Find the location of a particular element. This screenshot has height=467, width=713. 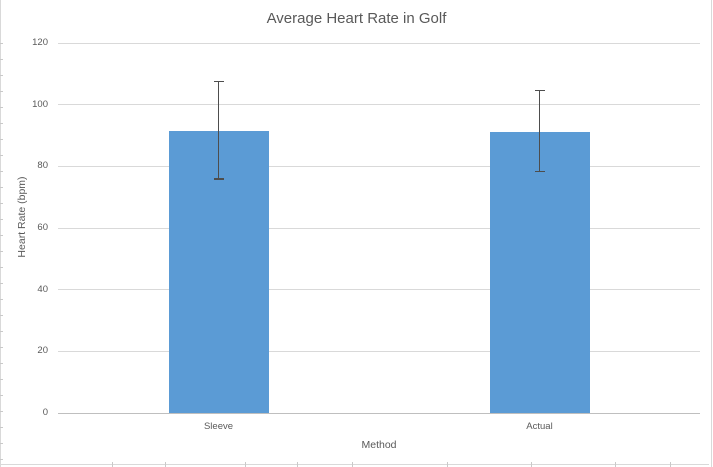

x-tick-label: Actual is located at coordinates (539, 426).